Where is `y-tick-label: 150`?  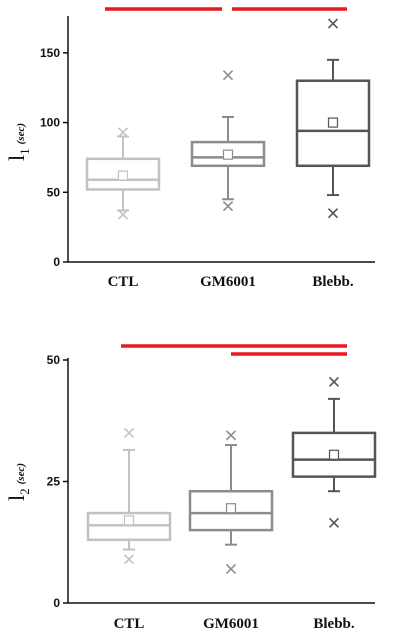
y-tick-label: 150 is located at coordinates (50, 53).